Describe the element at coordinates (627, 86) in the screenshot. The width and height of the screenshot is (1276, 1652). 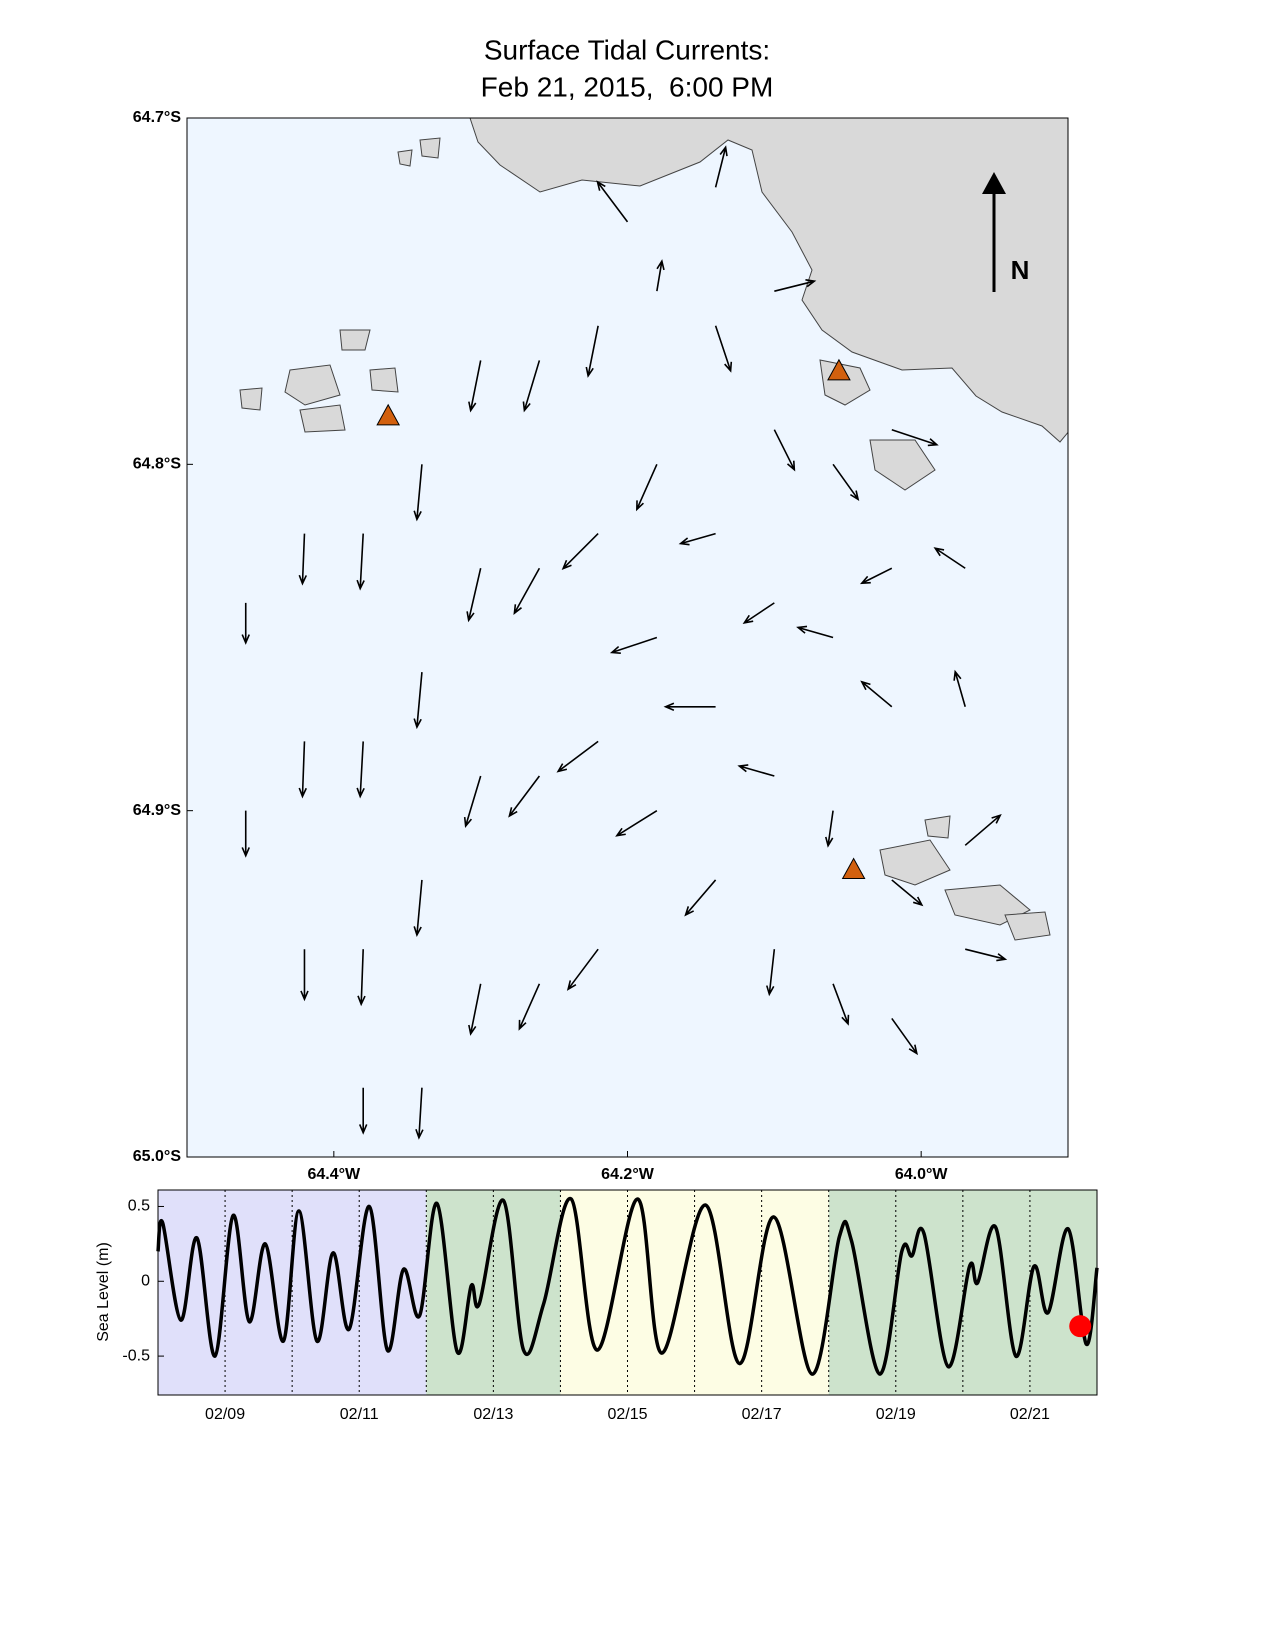
I see `title-line-2: Feb 21, 2015, 6:00 PM` at that location.